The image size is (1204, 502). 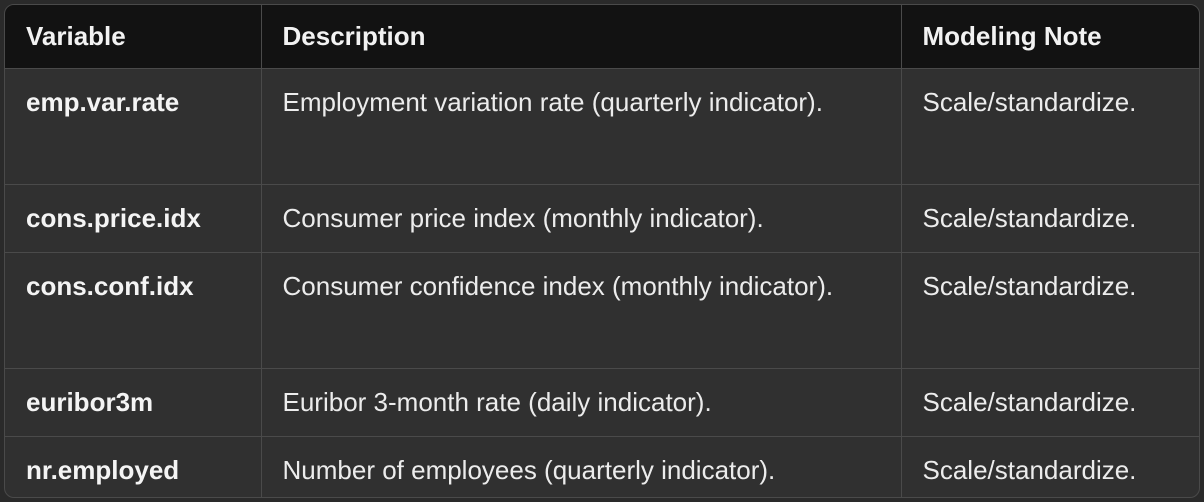 I want to click on cell-variable: nr.employed, so click(x=133, y=466).